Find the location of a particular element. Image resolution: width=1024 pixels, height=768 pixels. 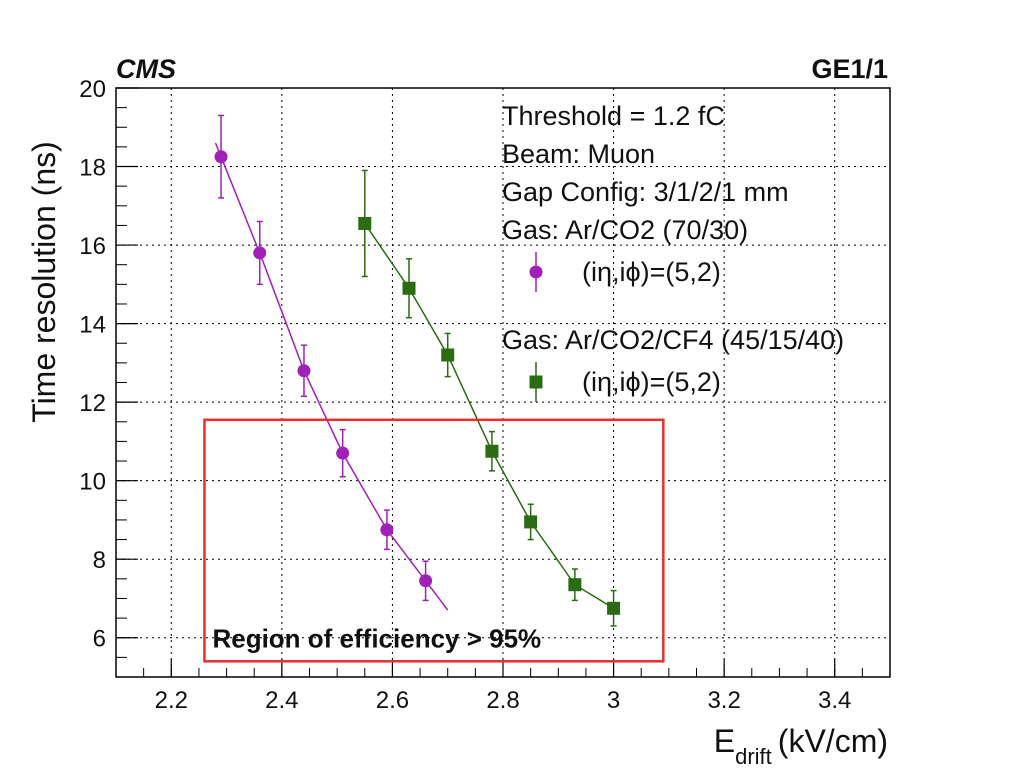

efficiency-region-label: Region of efficiency > 95% is located at coordinates (376, 638).